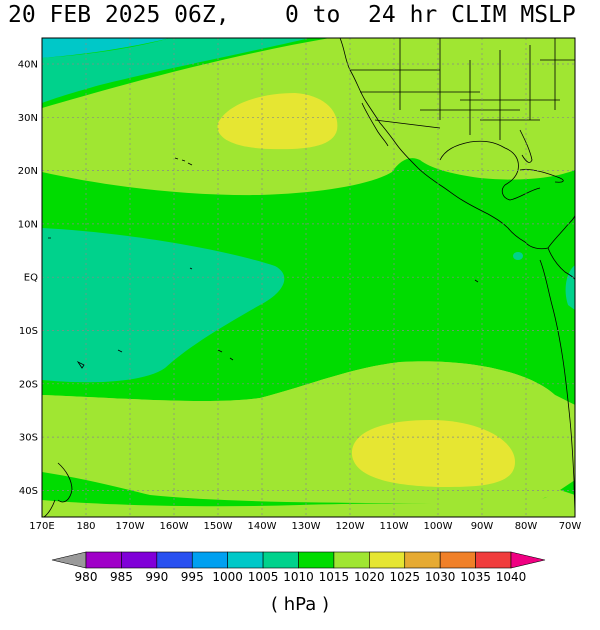  Describe the element at coordinates (518, 256) in the screenshot. I see `field-1010-spot` at that location.